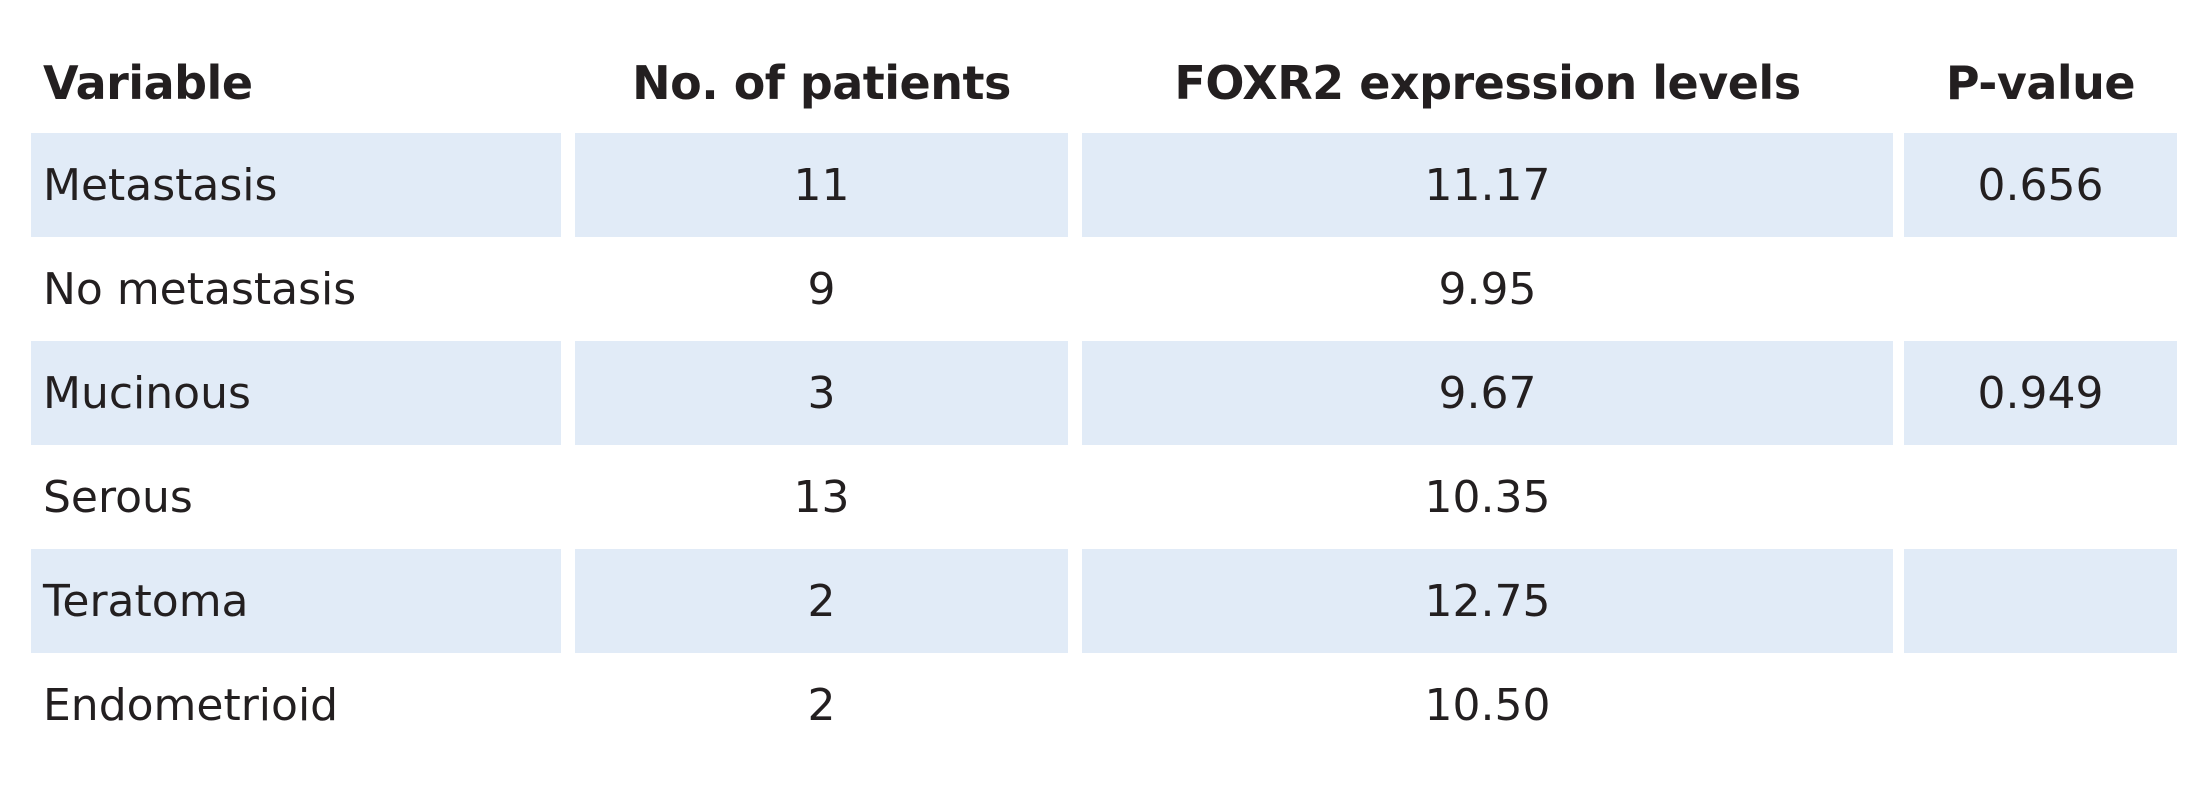 This screenshot has height=800, width=2198. Describe the element at coordinates (2040, 185) in the screenshot. I see `table-cell: 0.656` at that location.